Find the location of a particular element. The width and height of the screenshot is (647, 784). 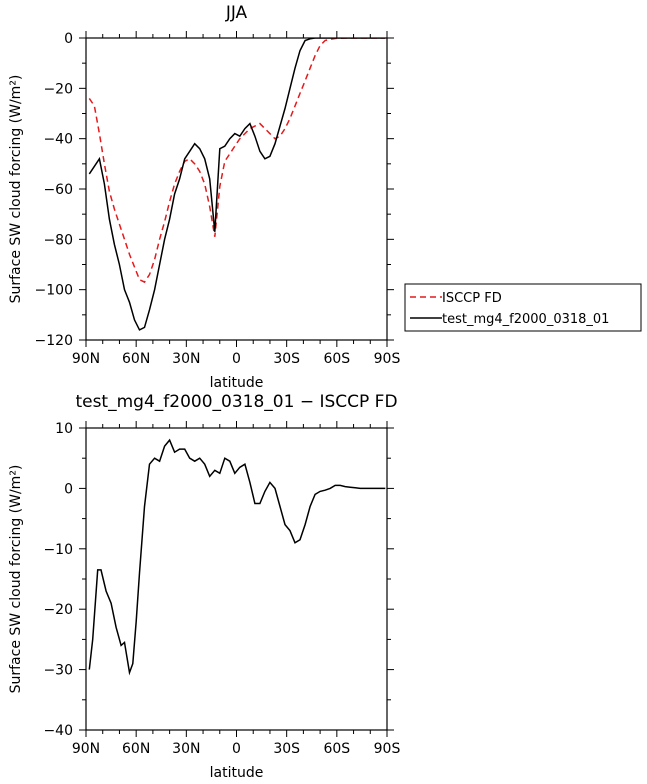

legend: ISCCP FD test_mg4_f2000_0318_01 is located at coordinates (523, 307).